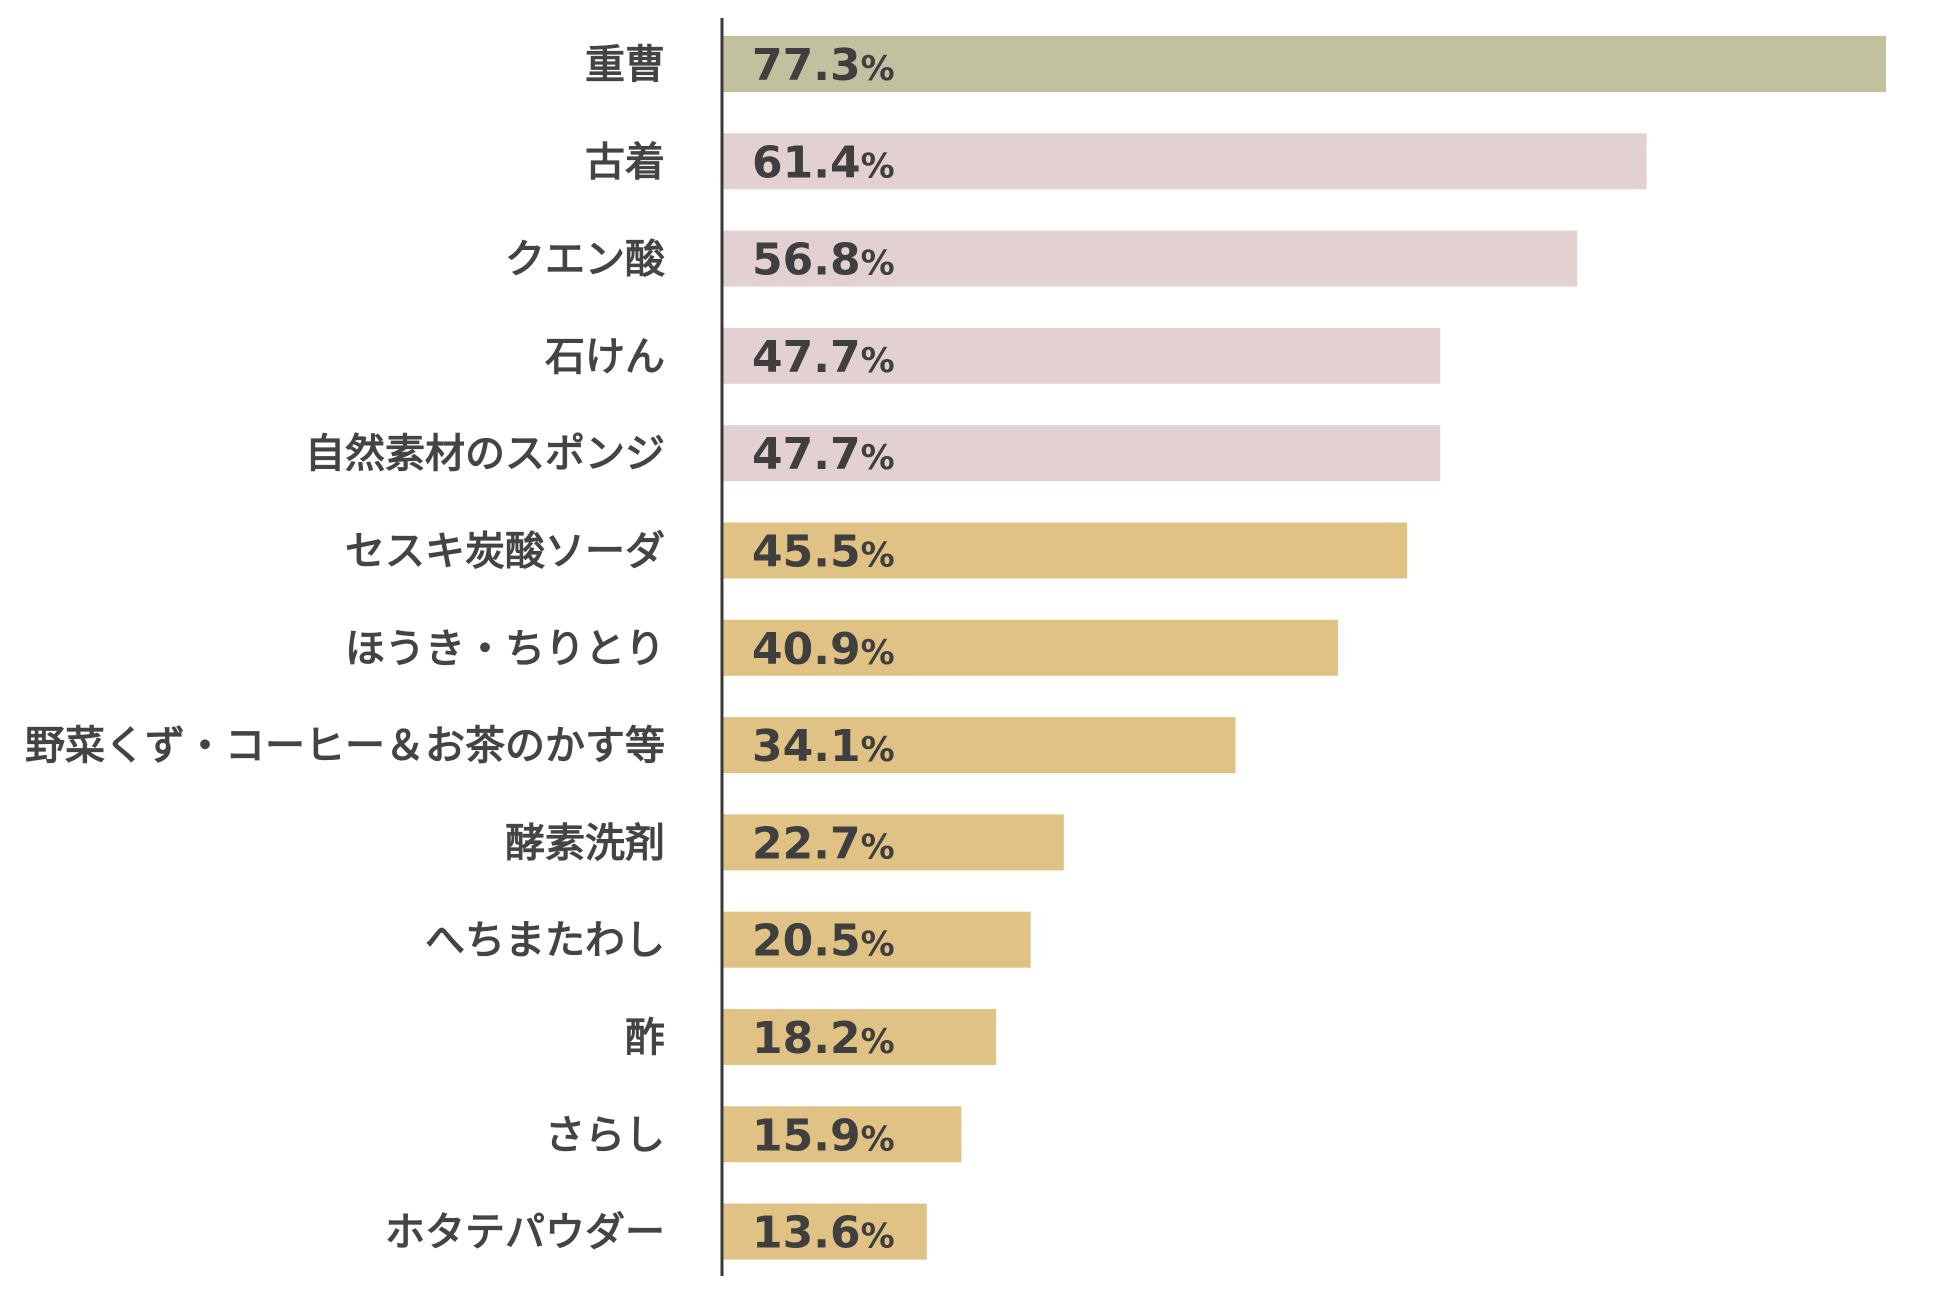 The width and height of the screenshot is (1950, 1290). I want to click on value-number: 13.6, so click(806, 1233).